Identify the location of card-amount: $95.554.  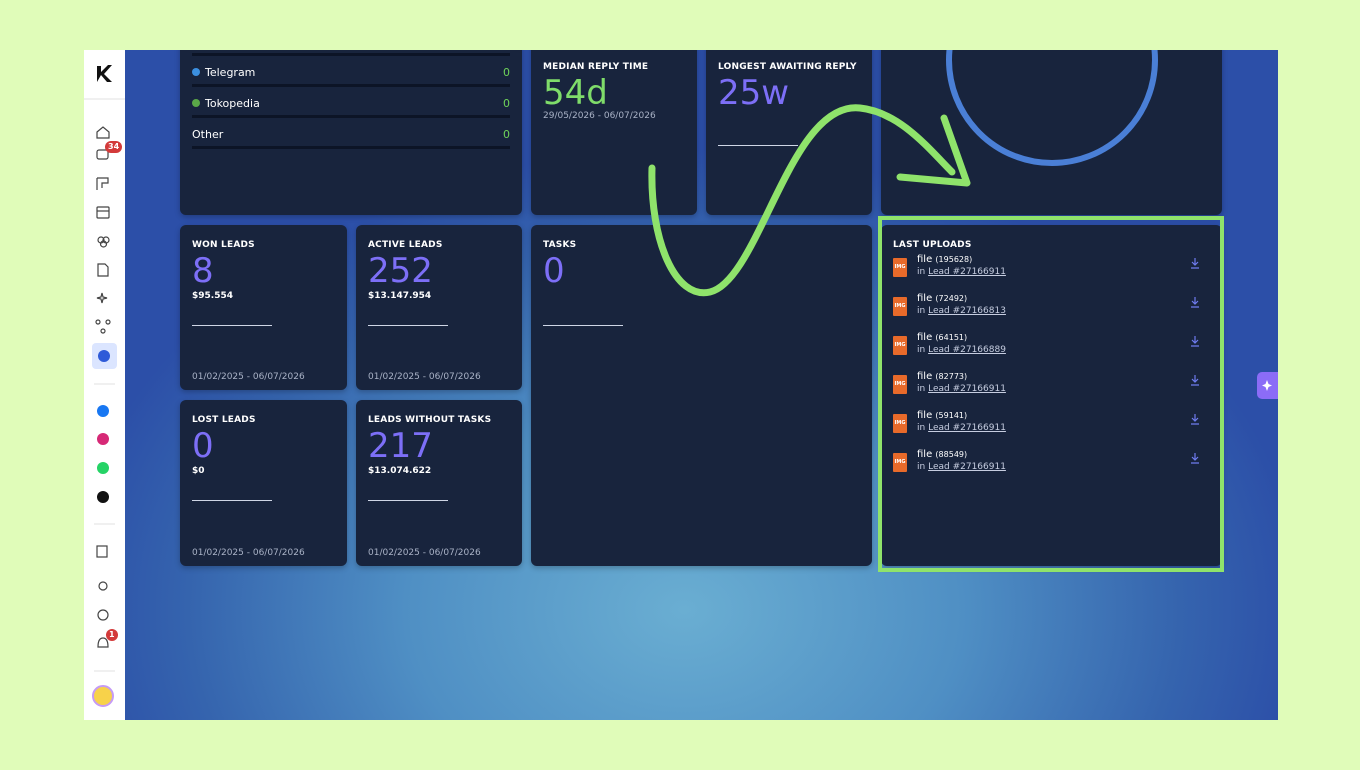
(212, 296).